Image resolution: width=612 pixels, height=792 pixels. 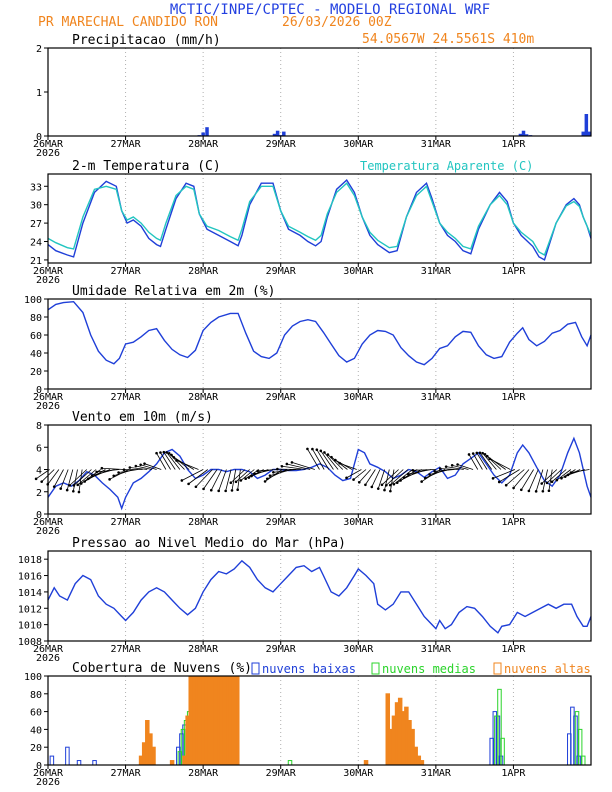 What do you see at coordinates (128, 22) in the screenshot?
I see `location-label: PR MARECHAL CANDIDO RON` at bounding box center [128, 22].